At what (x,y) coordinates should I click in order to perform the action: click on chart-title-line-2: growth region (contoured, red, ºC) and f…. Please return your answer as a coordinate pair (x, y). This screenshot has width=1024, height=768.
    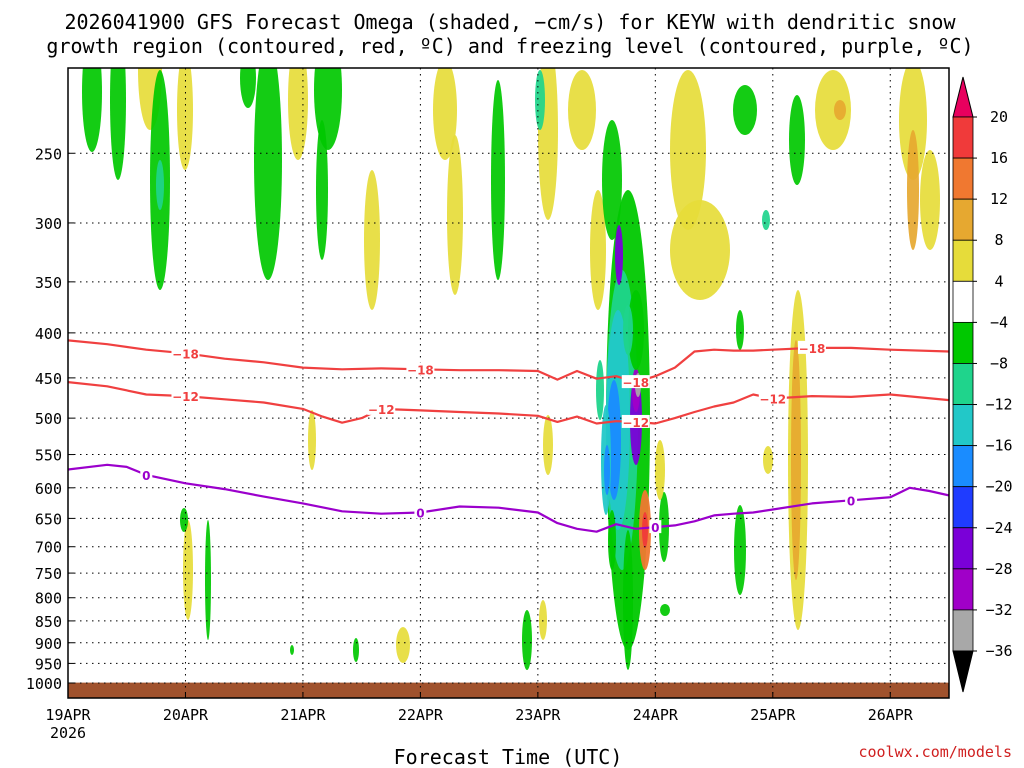
    Looking at the image, I should click on (509, 46).